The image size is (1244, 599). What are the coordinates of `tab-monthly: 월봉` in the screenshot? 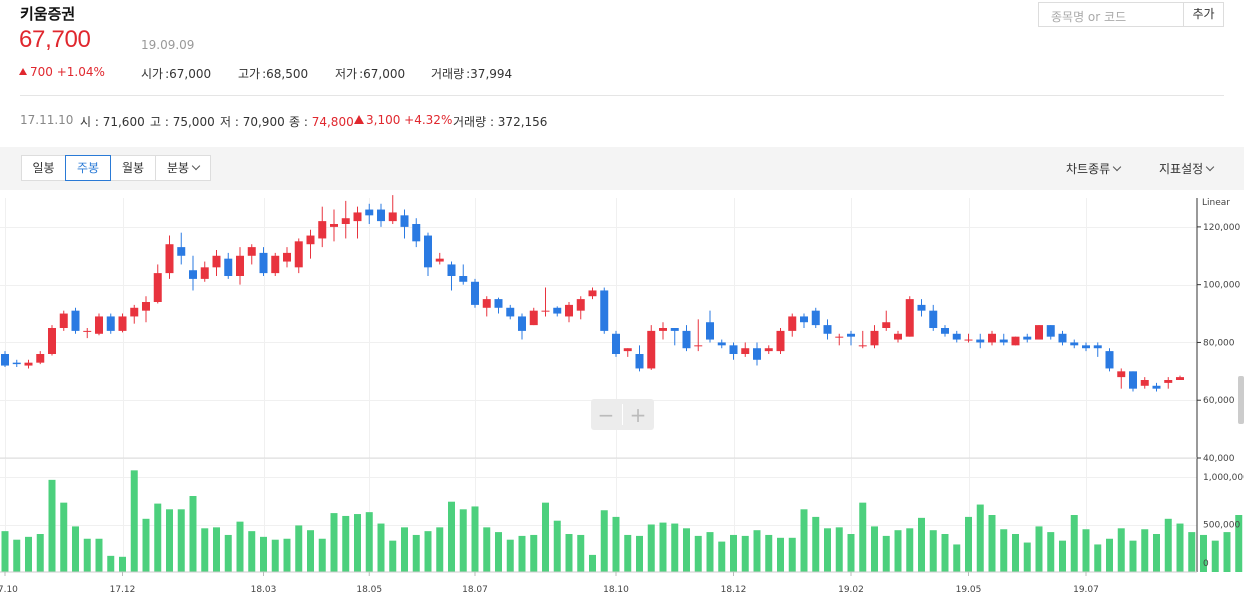 It's located at (133, 168).